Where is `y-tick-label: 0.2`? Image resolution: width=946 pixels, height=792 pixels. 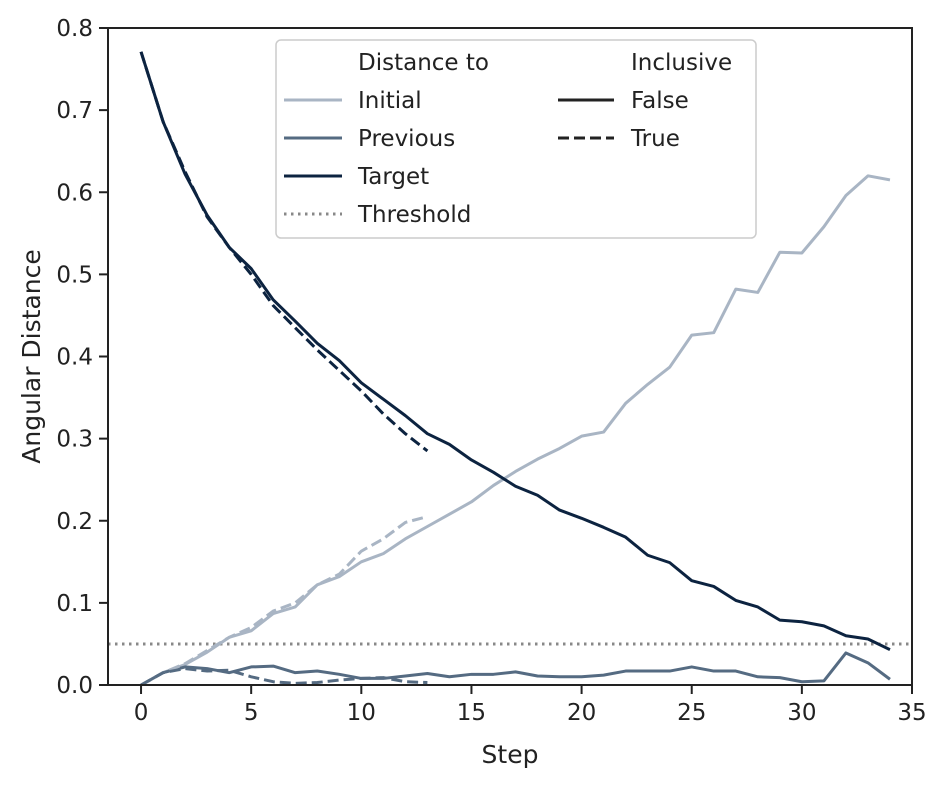
y-tick-label: 0.2 is located at coordinates (74, 522).